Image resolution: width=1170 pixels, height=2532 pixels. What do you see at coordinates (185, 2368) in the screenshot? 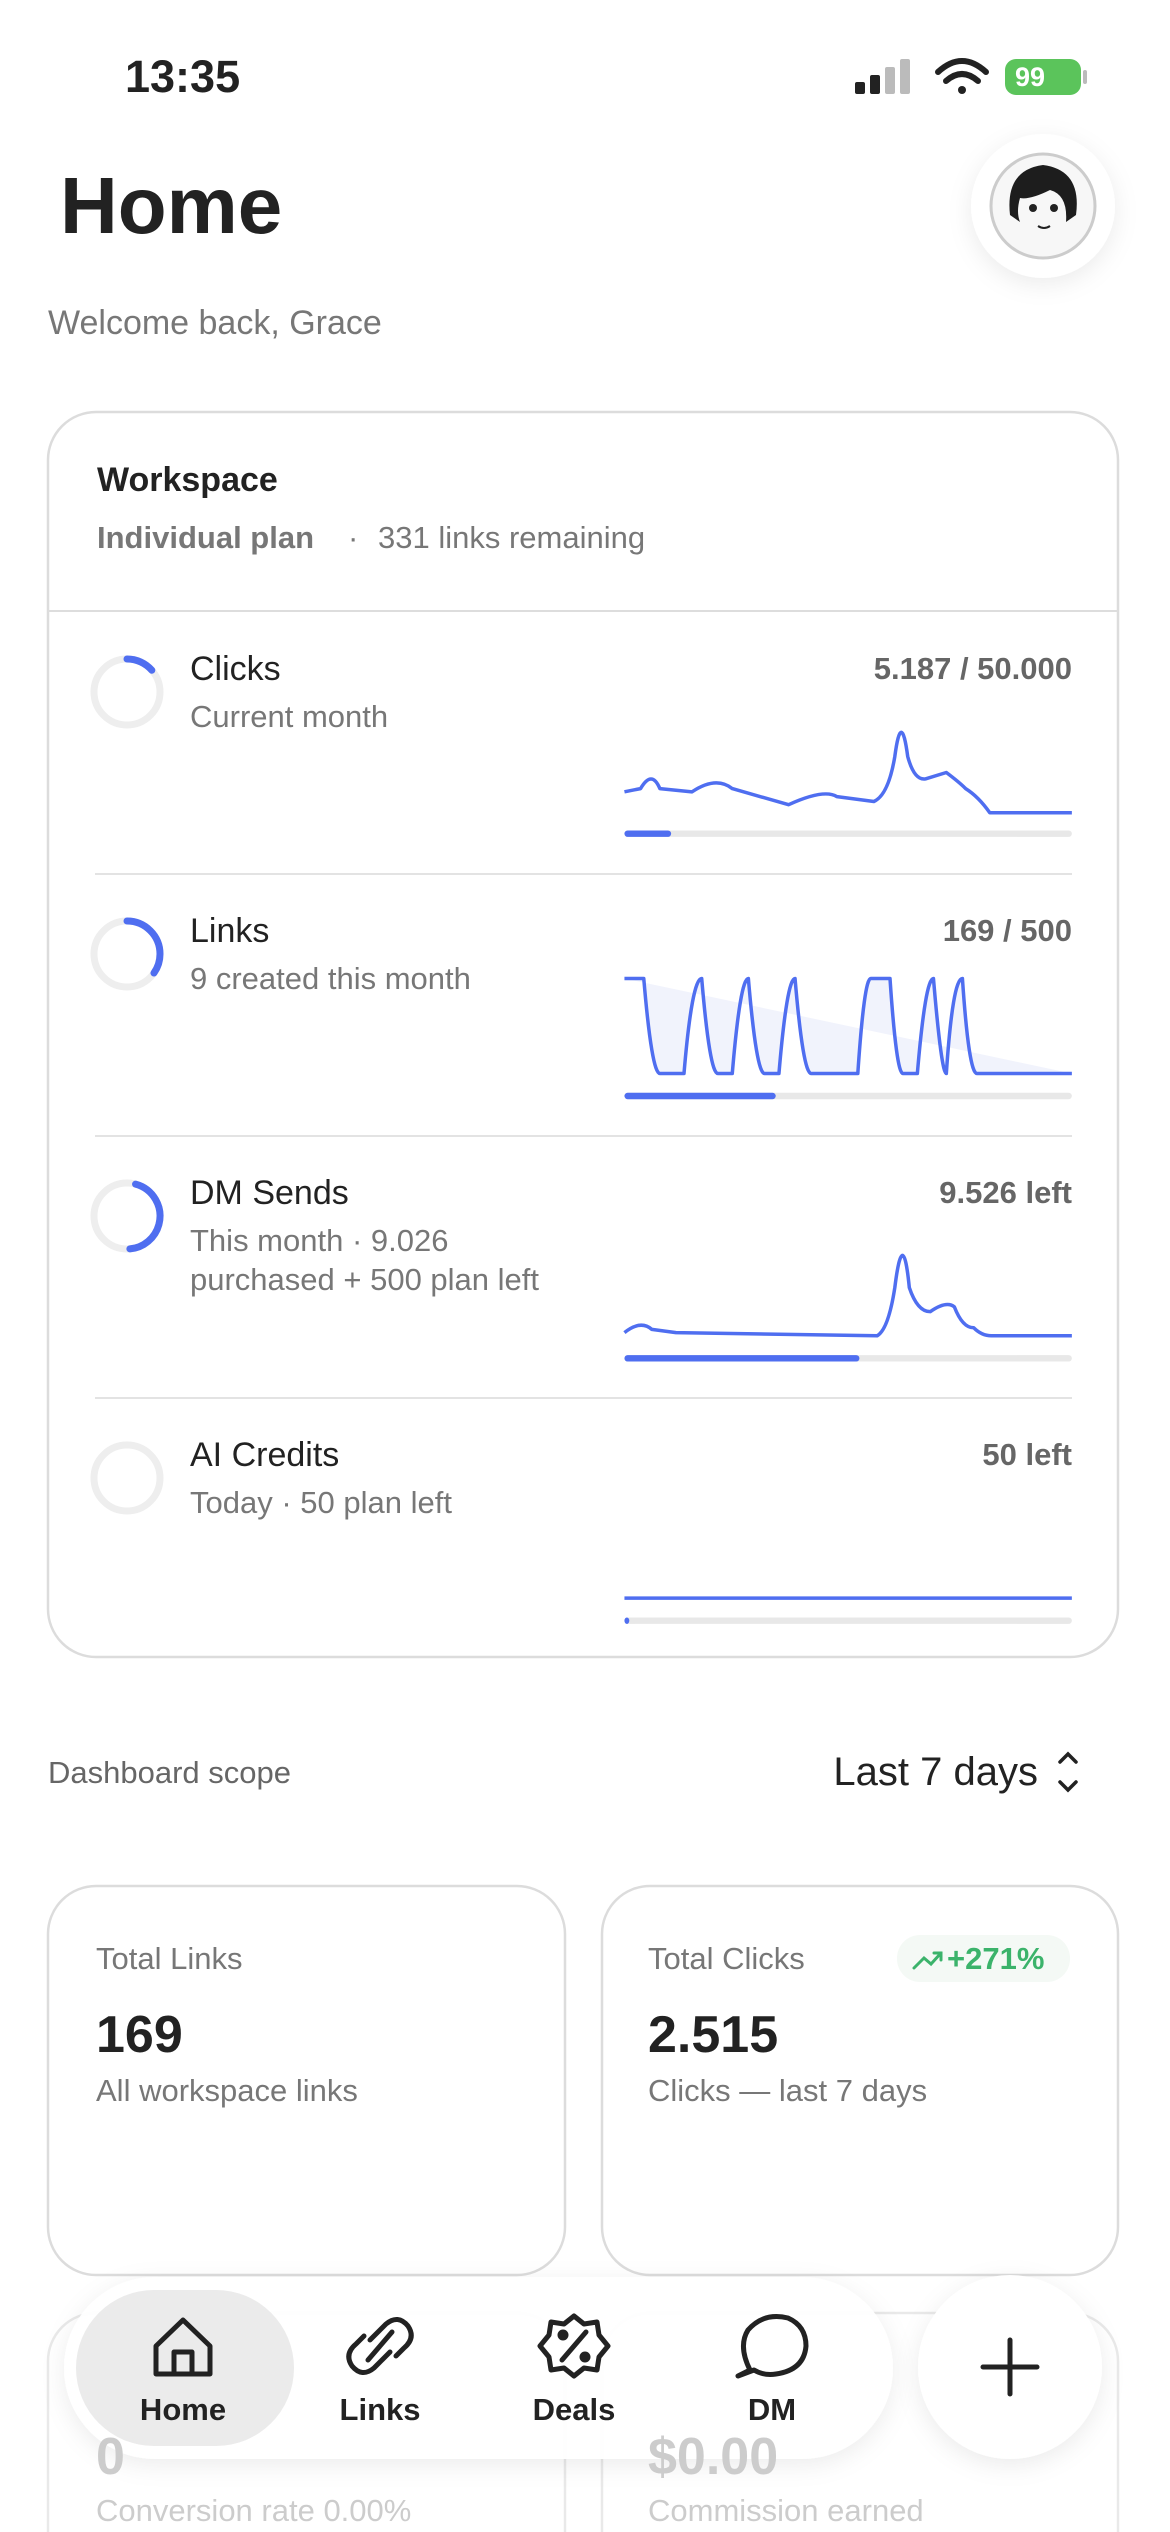
I see `tab-highlight` at bounding box center [185, 2368].